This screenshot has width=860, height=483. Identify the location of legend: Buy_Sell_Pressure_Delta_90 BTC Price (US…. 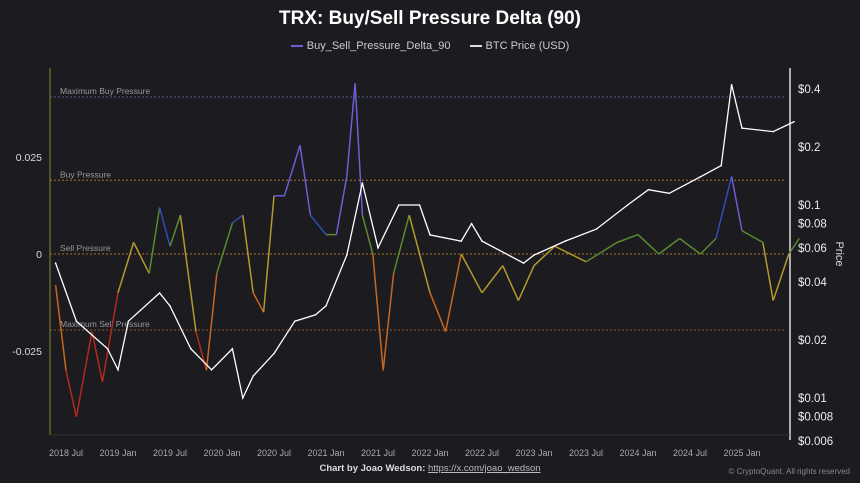
(430, 46).